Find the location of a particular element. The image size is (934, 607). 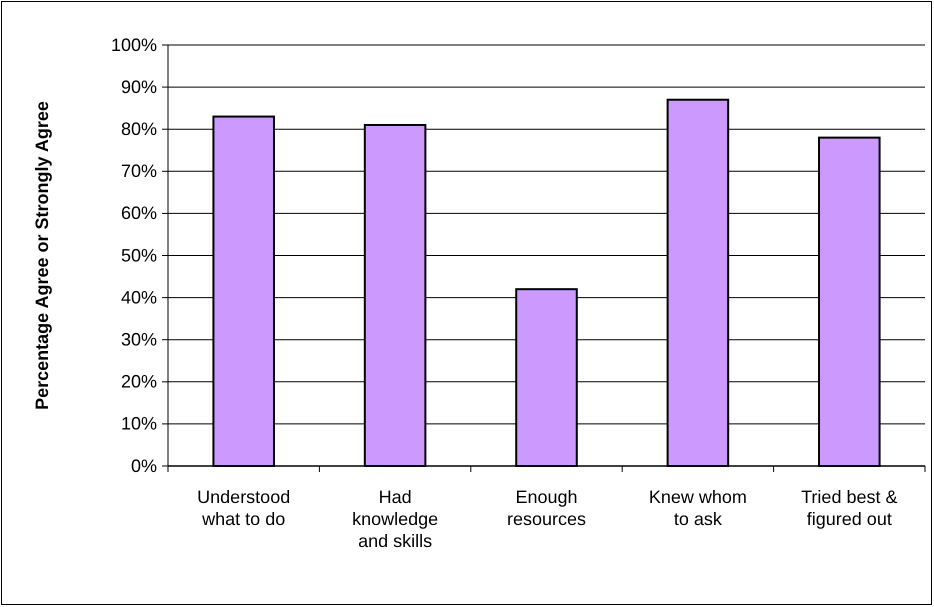

x-tick-label: Had knowledge and skills is located at coordinates (395, 519).